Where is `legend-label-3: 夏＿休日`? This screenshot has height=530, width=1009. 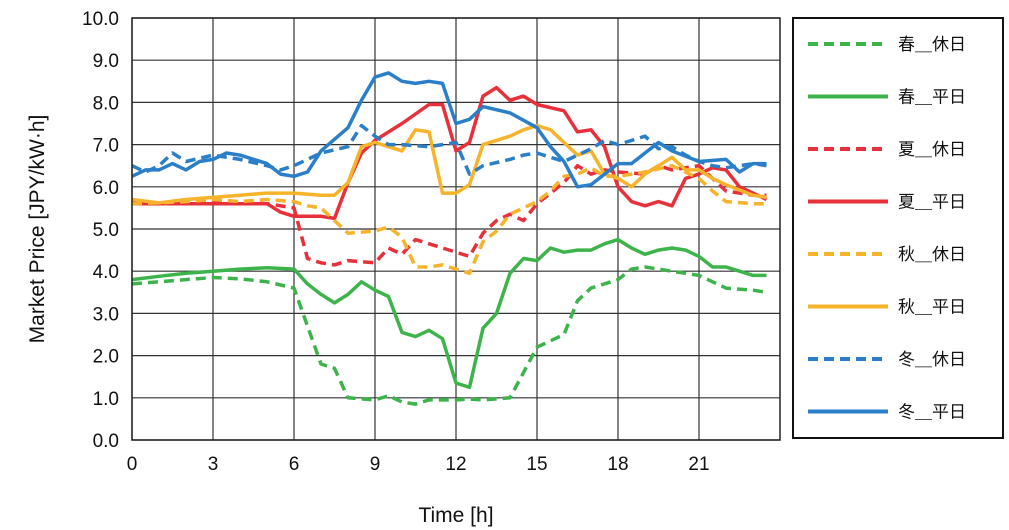
legend-label-3: 夏＿休日 is located at coordinates (932, 150).